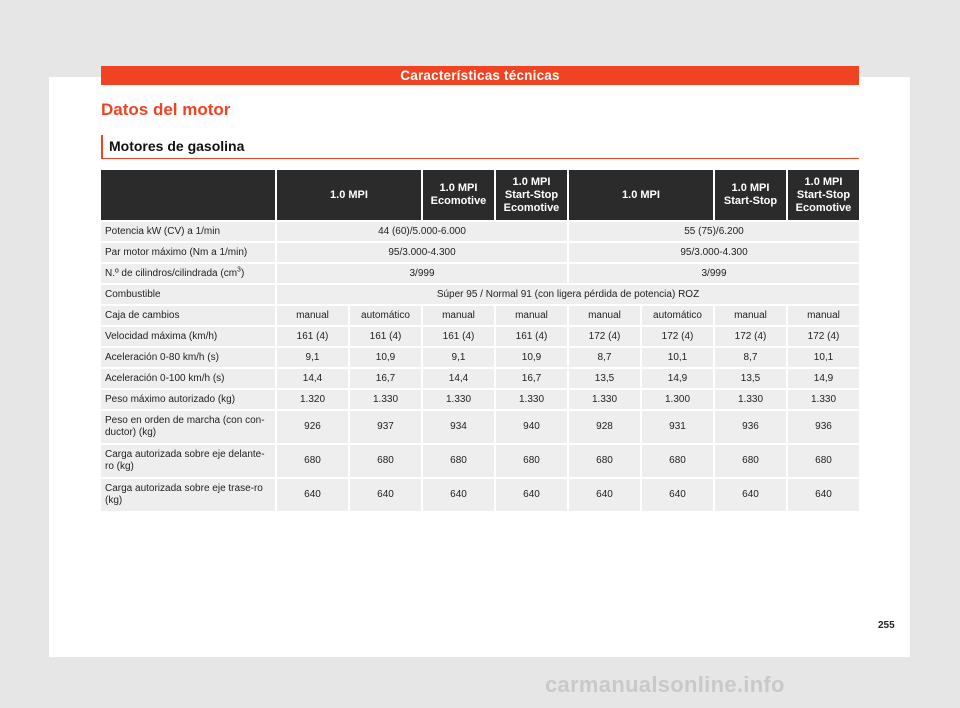 This screenshot has height=708, width=960. What do you see at coordinates (188, 336) in the screenshot?
I see `row-label: Velocidad máxima (km/h)` at bounding box center [188, 336].